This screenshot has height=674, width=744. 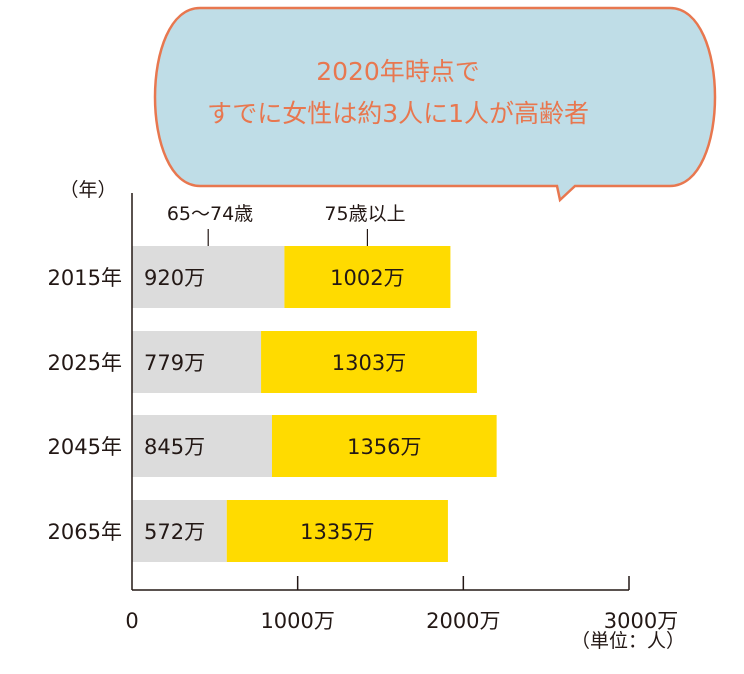 I want to click on legend-label: 65〜74歳, so click(x=210, y=214).